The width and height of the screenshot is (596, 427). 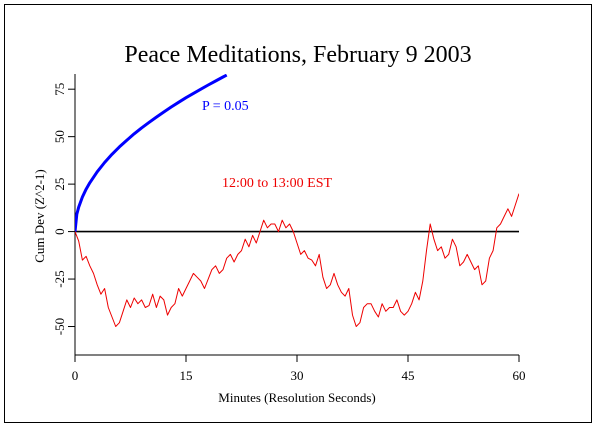 What do you see at coordinates (225, 106) in the screenshot?
I see `p-value-annotation: P = 0.05` at bounding box center [225, 106].